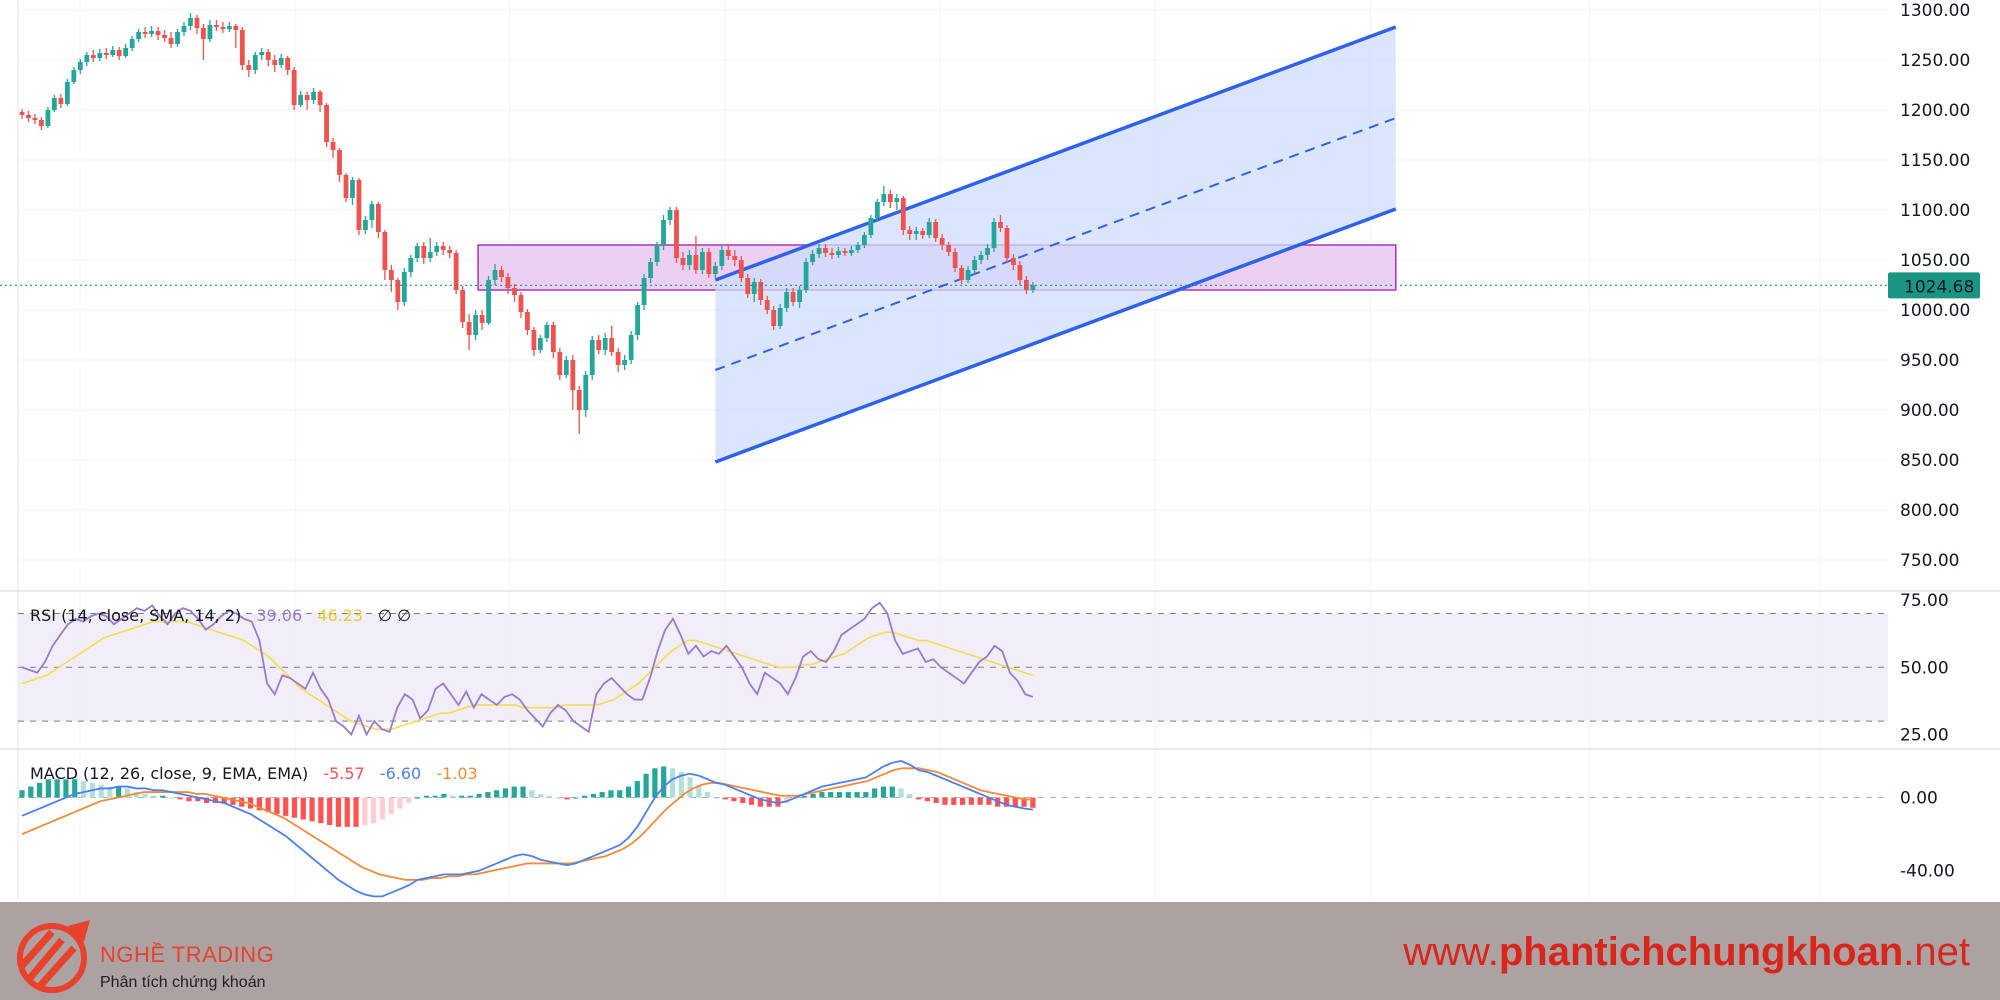  I want to click on price-tick-label: 900.00, so click(1929, 411).